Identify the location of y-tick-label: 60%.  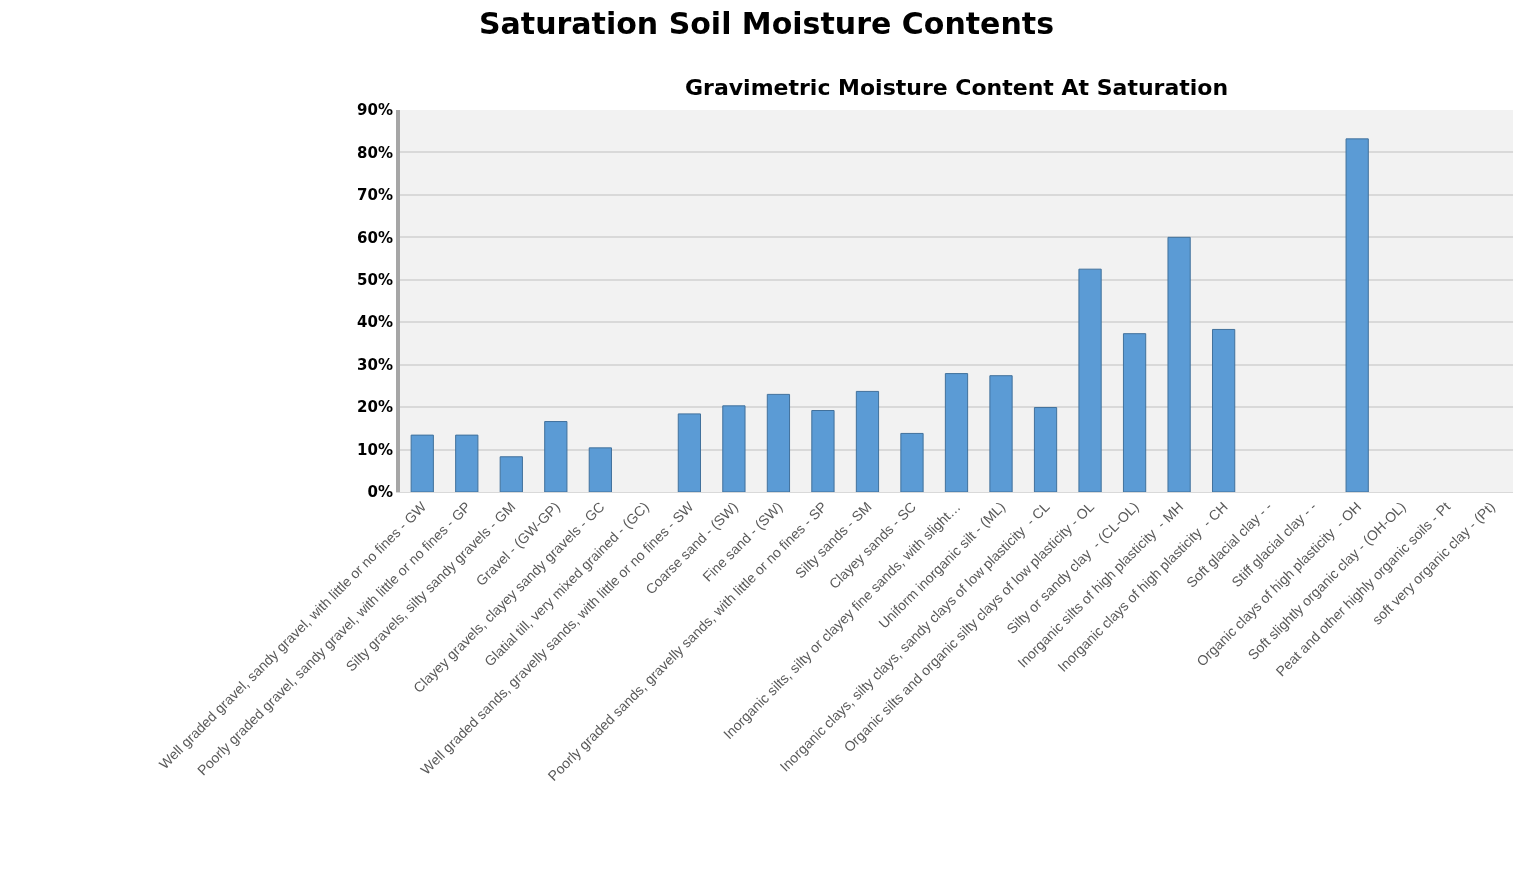
(375, 237).